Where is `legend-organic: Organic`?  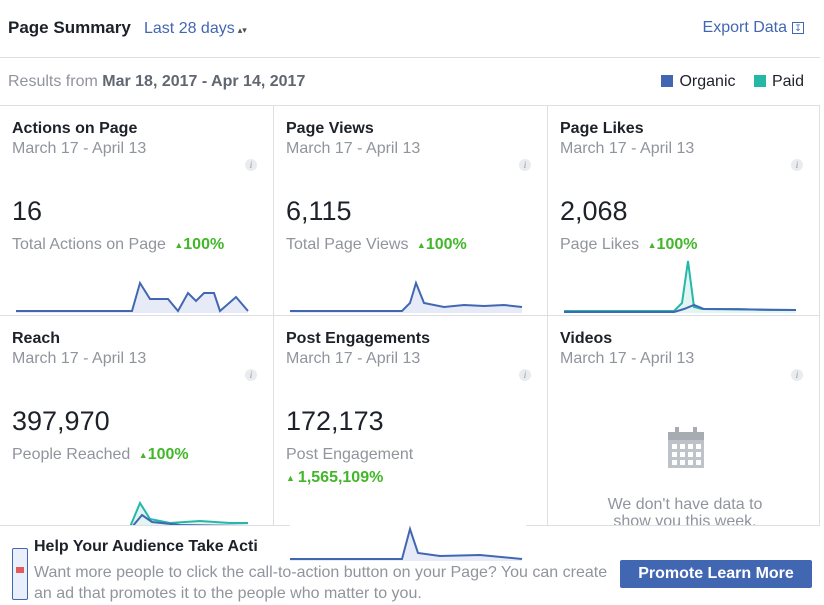 legend-organic: Organic is located at coordinates (698, 81).